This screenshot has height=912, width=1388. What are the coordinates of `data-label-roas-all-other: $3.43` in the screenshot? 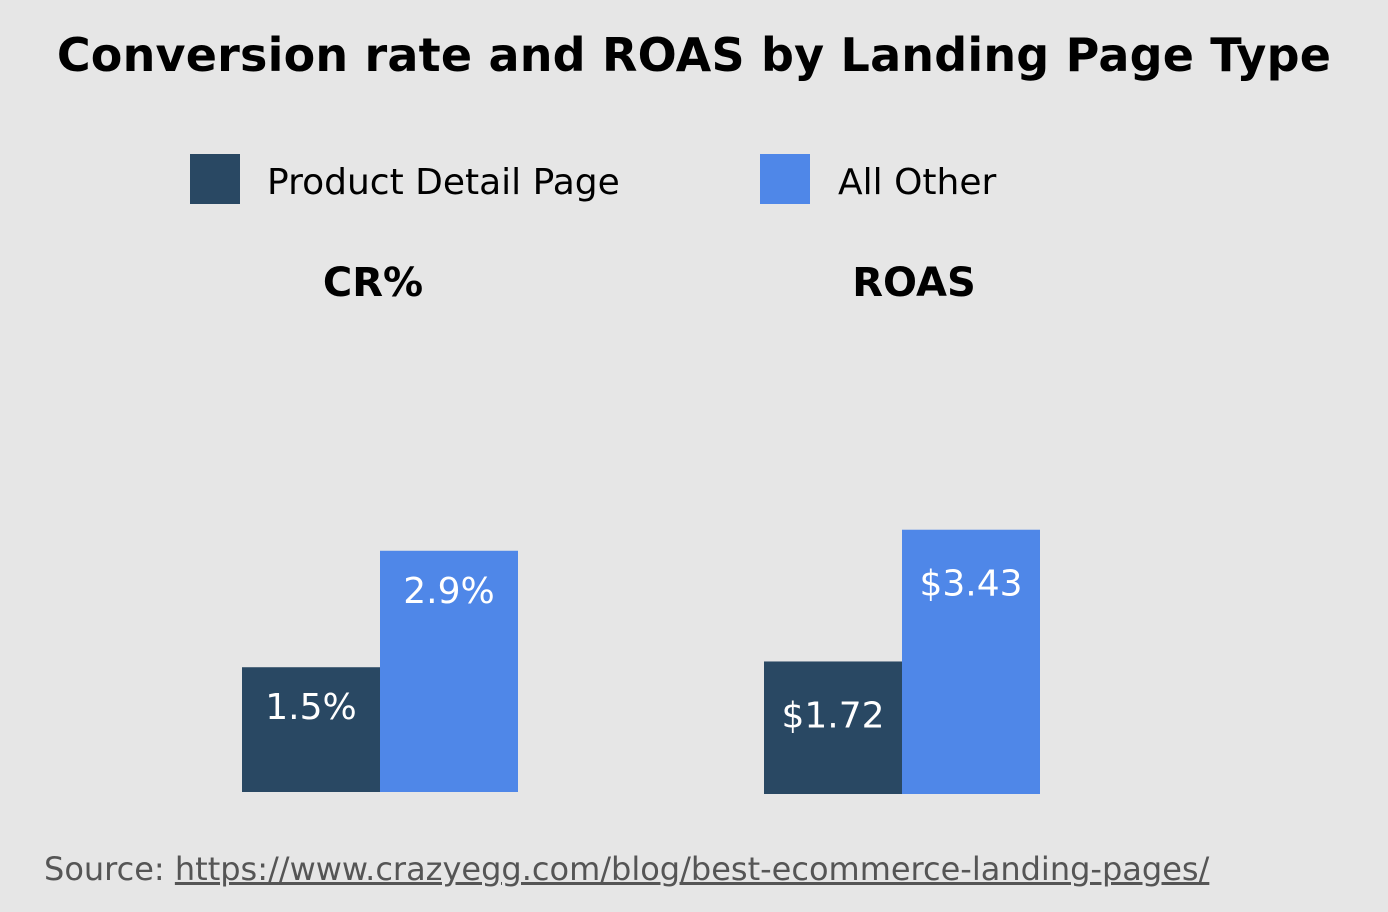 It's located at (970, 584).